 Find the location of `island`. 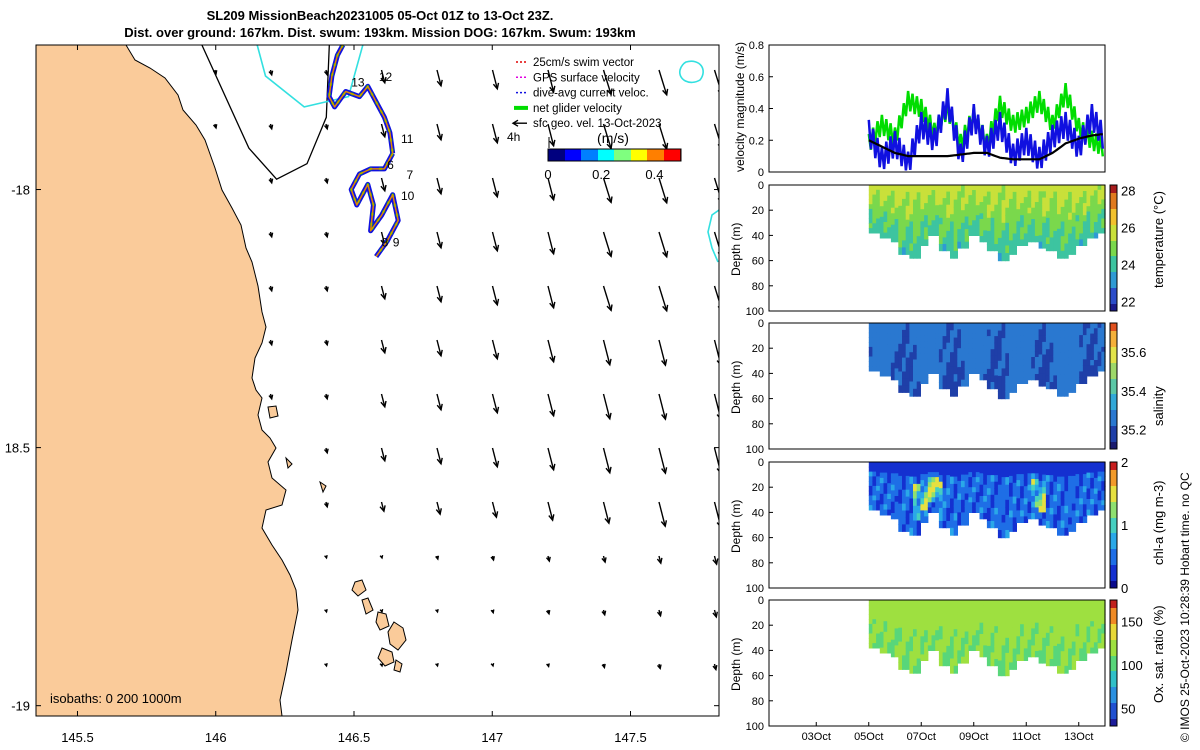

island is located at coordinates (386, 657).